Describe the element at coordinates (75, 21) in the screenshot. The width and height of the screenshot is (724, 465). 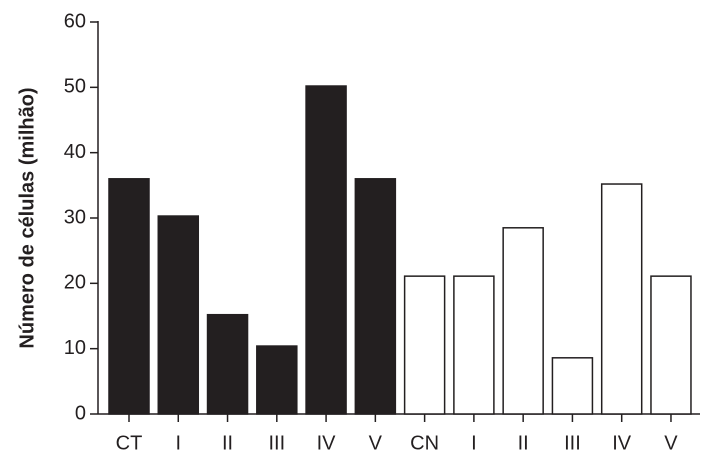
I see `y-tick-label: 60` at that location.